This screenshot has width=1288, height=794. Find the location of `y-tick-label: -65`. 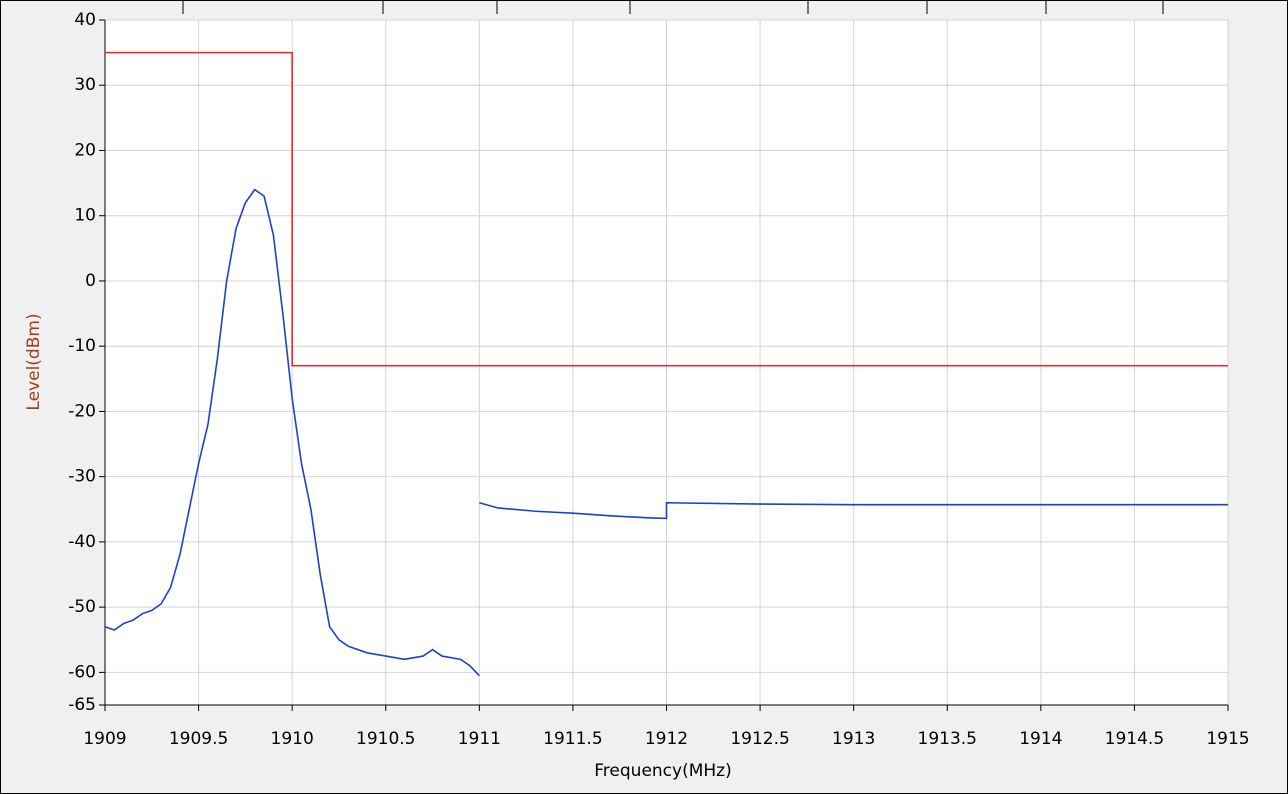

y-tick-label: -65 is located at coordinates (82, 705).